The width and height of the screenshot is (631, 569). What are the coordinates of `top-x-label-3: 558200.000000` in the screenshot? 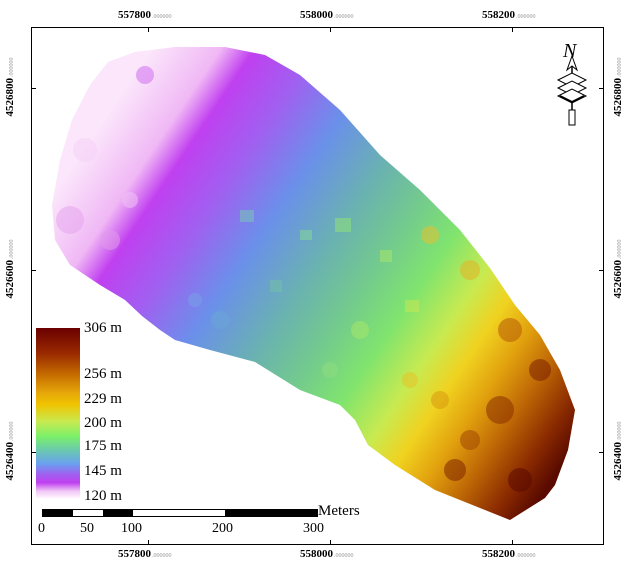 It's located at (509, 15).